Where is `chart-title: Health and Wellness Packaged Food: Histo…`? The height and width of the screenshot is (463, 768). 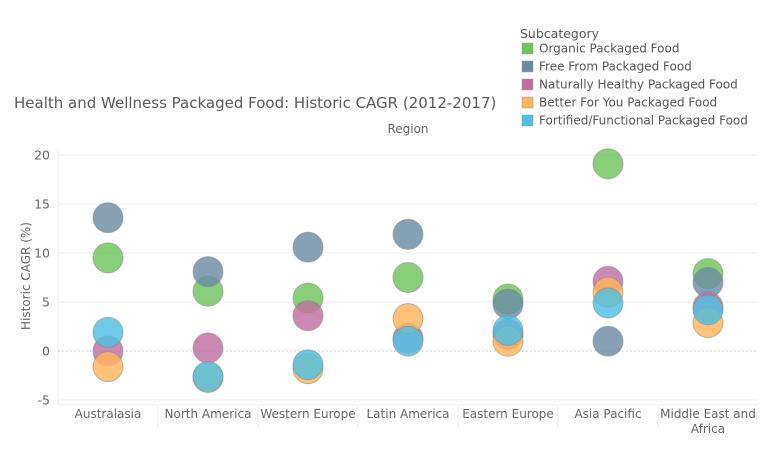 chart-title: Health and Wellness Packaged Food: Histo… is located at coordinates (255, 103).